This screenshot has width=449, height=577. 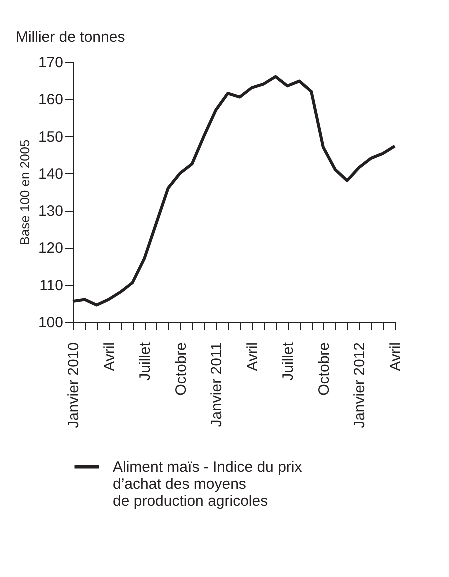 I want to click on y-axis-title: Base 100 en 2005, so click(x=24, y=193).